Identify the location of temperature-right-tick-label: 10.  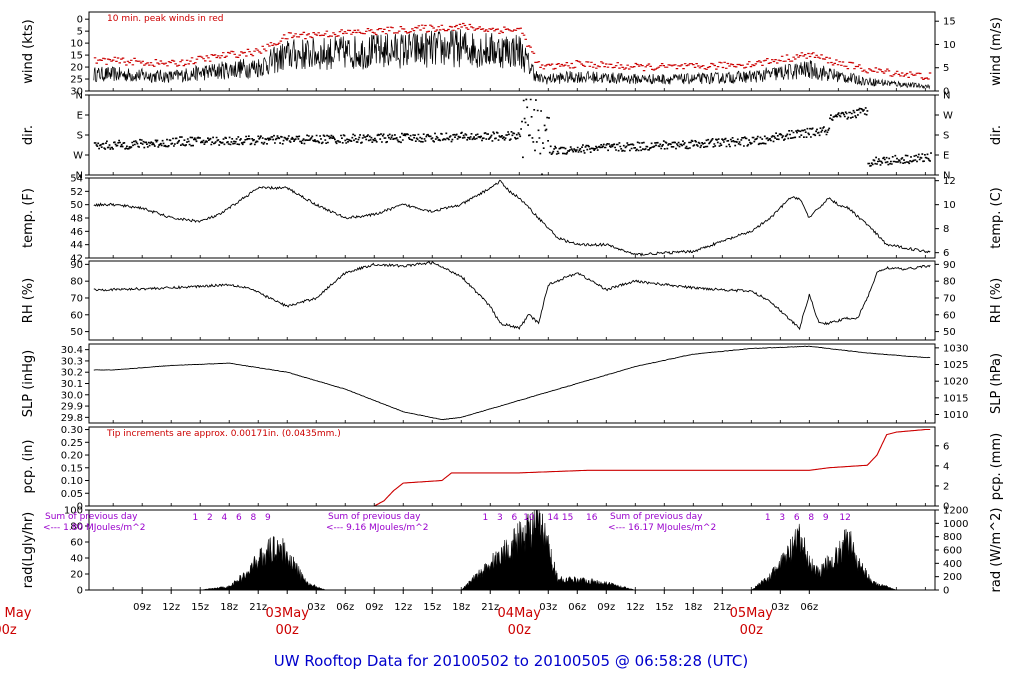
(949, 205).